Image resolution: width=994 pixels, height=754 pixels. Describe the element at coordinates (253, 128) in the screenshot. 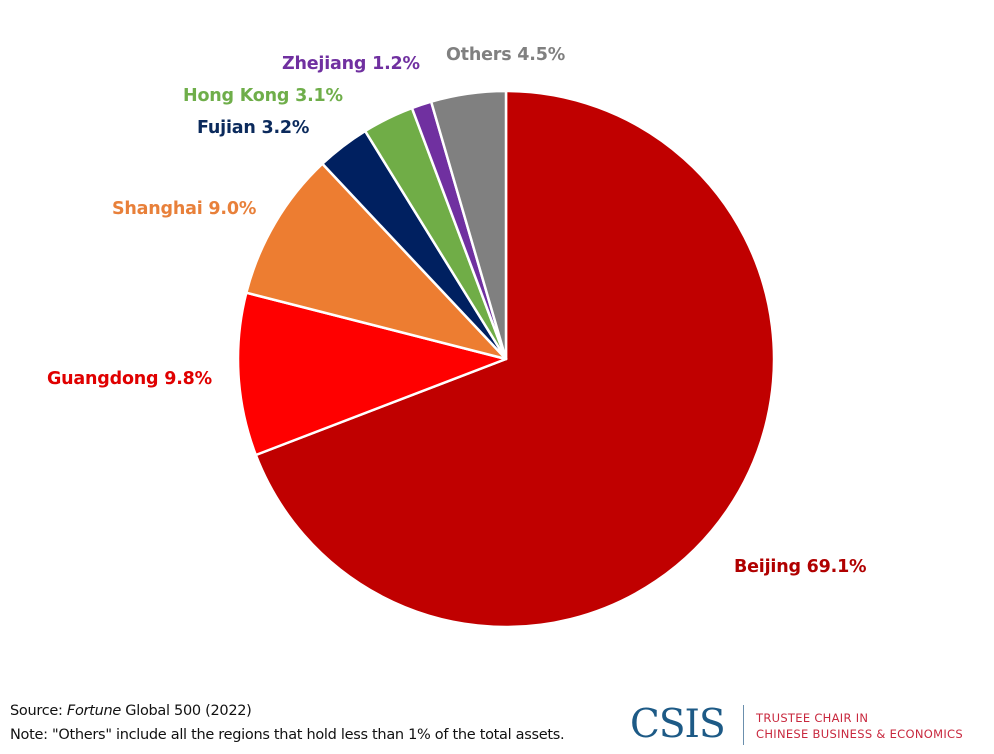

I see `label-fujian: Fujian 3.2%` at that location.